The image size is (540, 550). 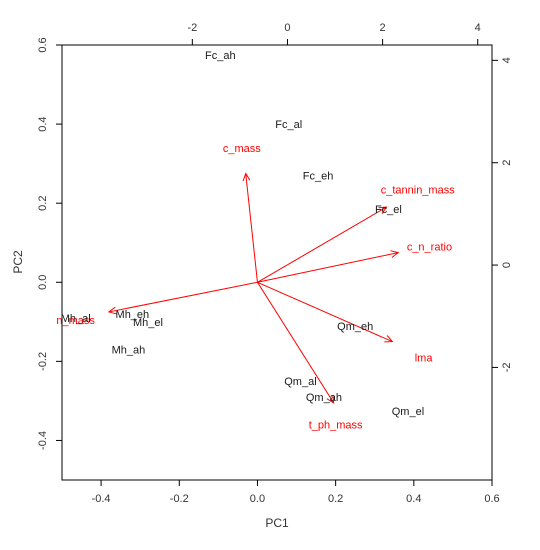 What do you see at coordinates (43, 44) in the screenshot?
I see `y-tick-label: 0.6` at bounding box center [43, 44].